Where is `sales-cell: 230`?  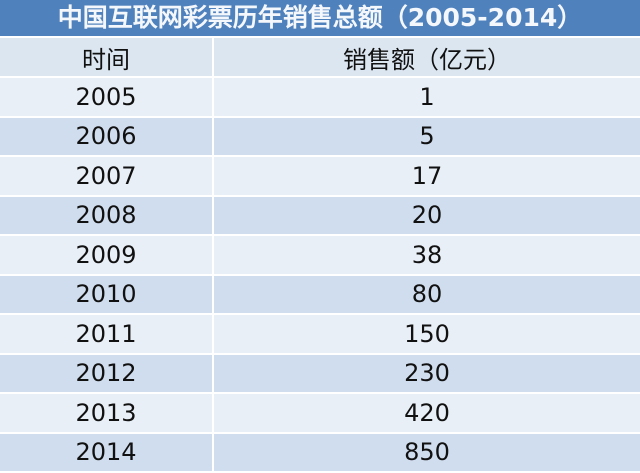
sales-cell: 230 is located at coordinates (426, 373).